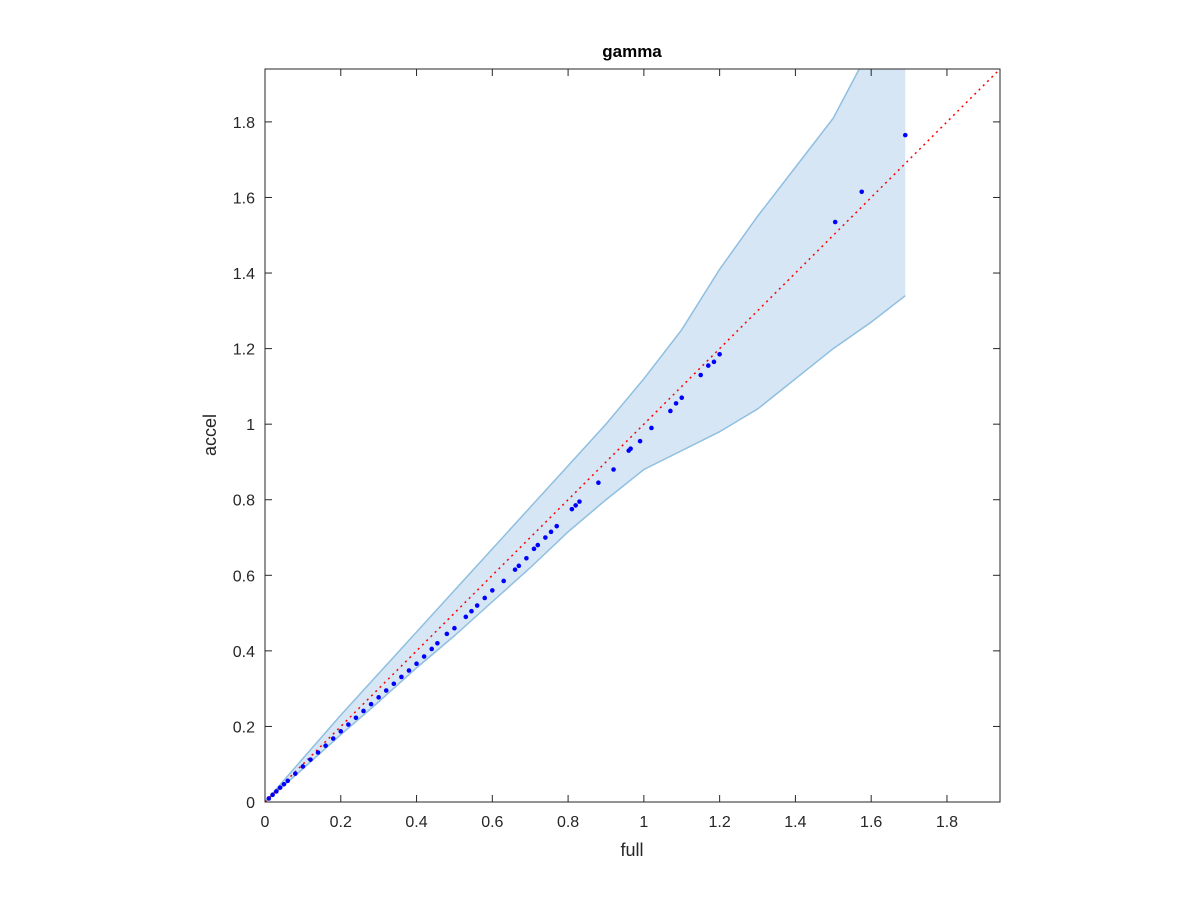  Describe the element at coordinates (341, 822) in the screenshot. I see `x-tick-label: 0.2` at that location.